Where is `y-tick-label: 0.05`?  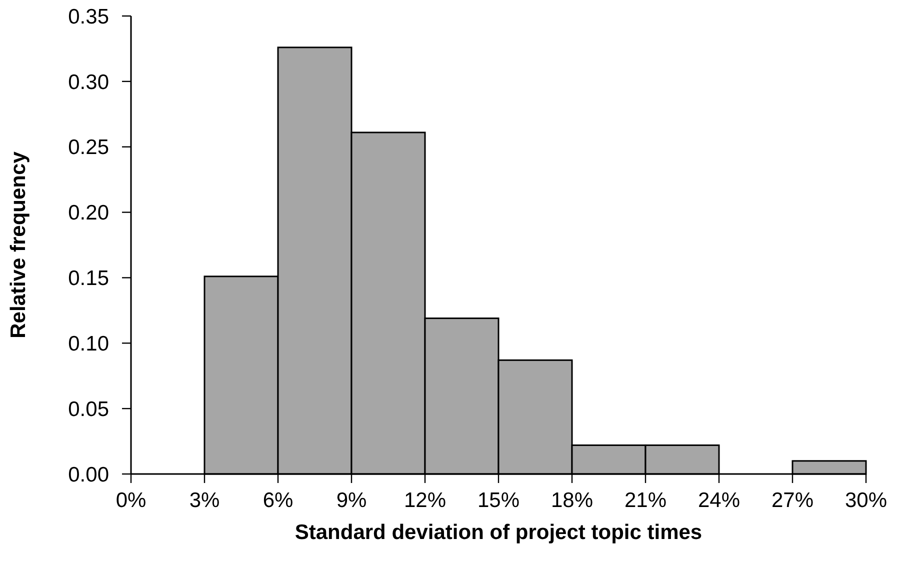 y-tick-label: 0.05 is located at coordinates (88, 409).